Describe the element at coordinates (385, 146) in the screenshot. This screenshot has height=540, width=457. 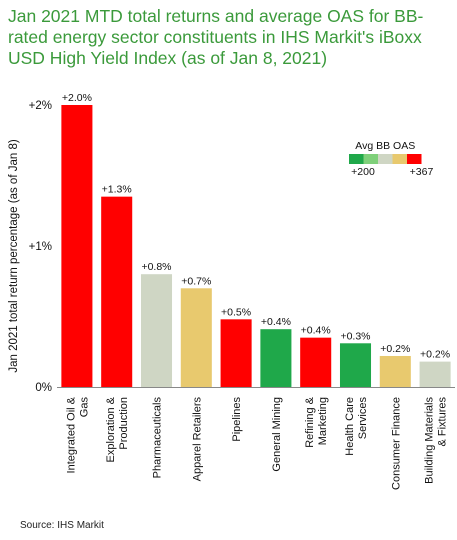
I see `legend-title: Avg BB OAS` at that location.